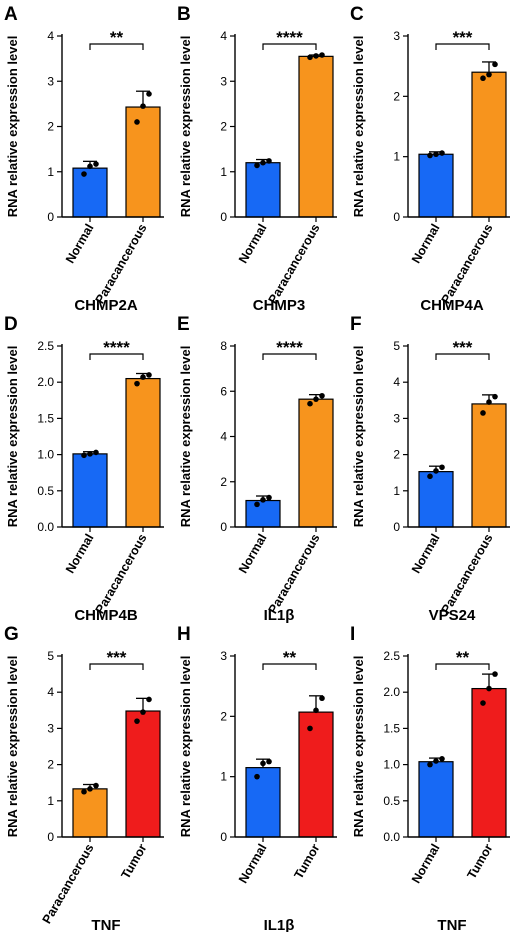  Describe the element at coordinates (352, 634) in the screenshot. I see `panel-letter: I` at that location.